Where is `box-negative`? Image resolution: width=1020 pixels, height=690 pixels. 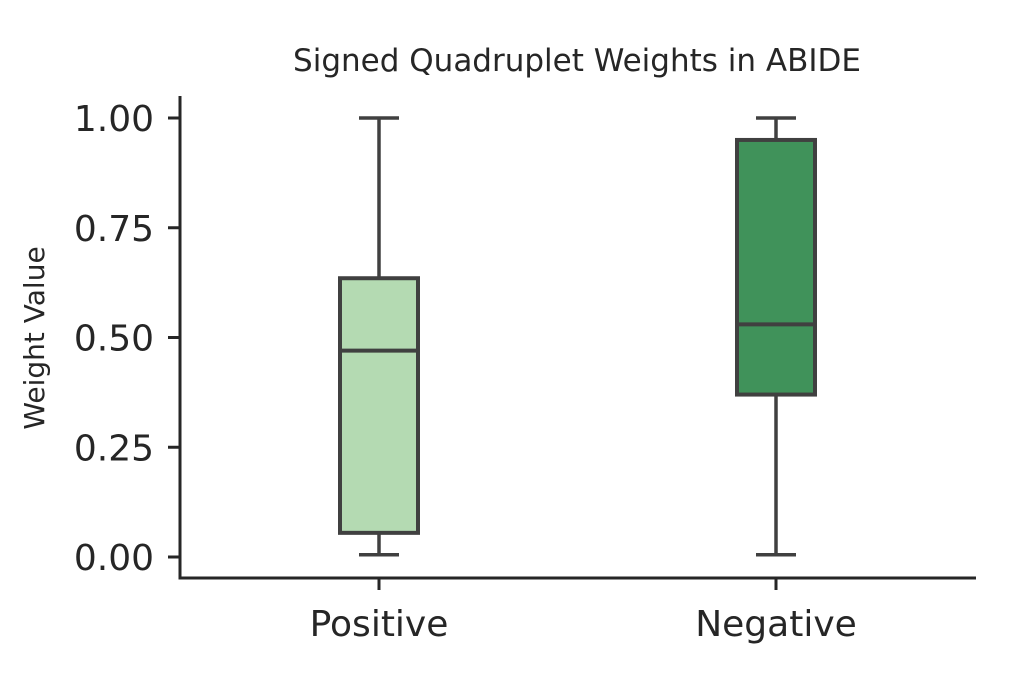 box-negative is located at coordinates (776, 336).